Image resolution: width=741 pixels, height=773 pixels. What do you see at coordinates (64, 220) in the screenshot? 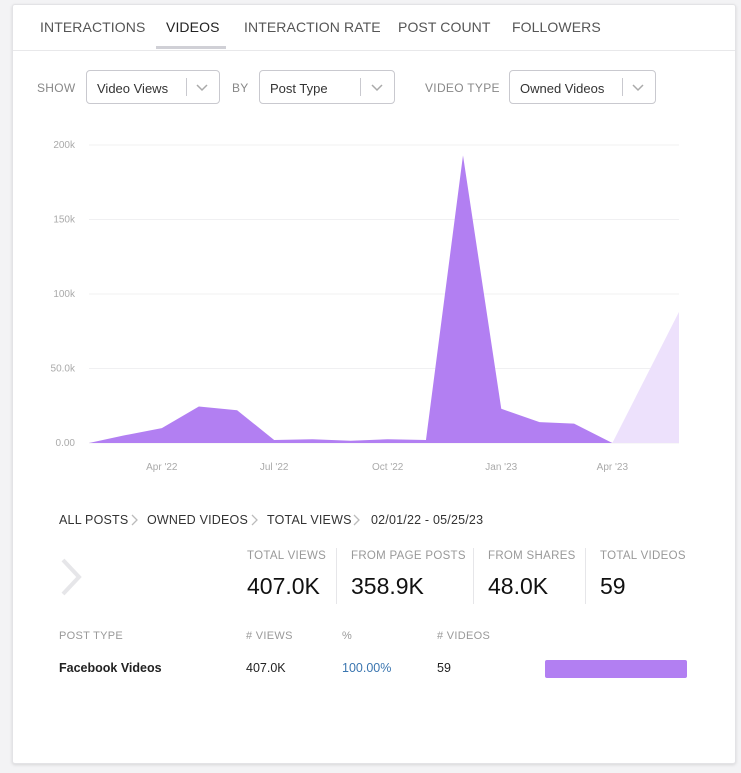
I see `y-tick-label: 150k` at bounding box center [64, 220].